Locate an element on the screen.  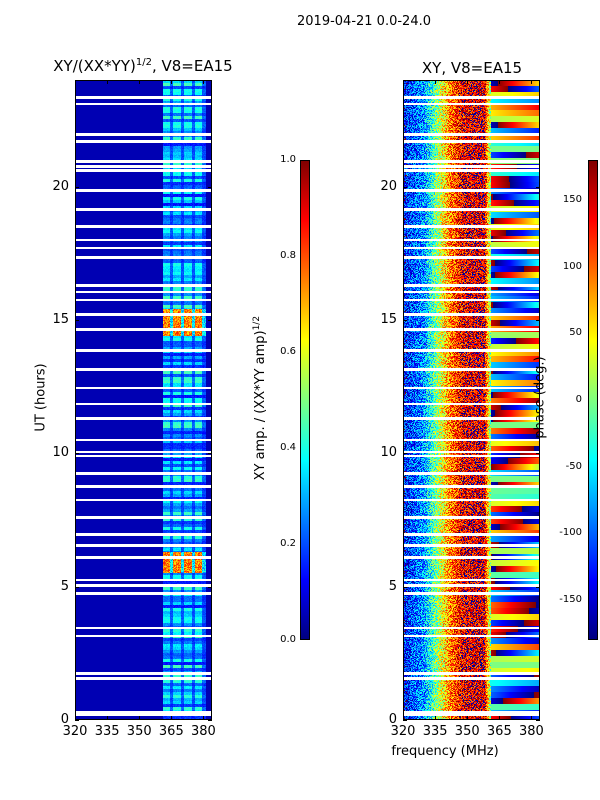
amp-ylabel: UT (hours) is located at coordinates (41, 397).